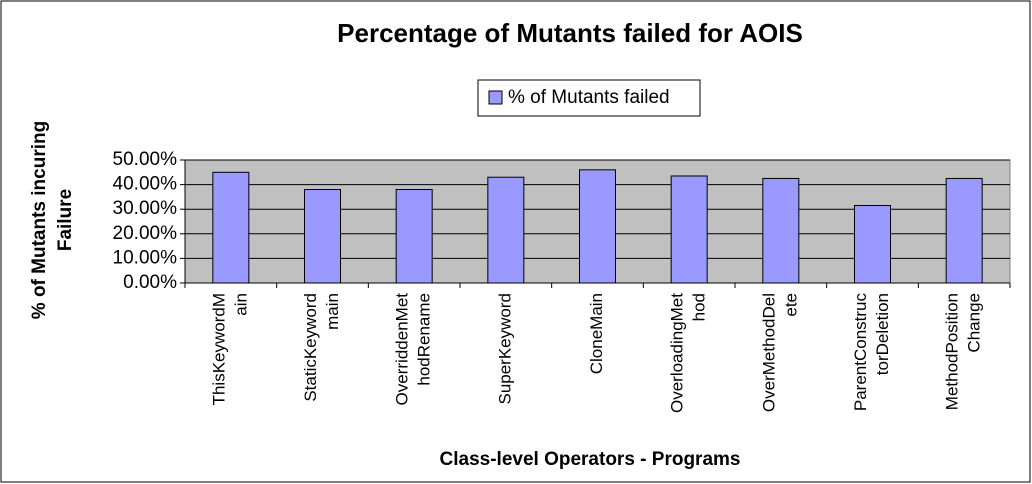  Describe the element at coordinates (974, 323) in the screenshot. I see `x-tick-label-line: Change` at that location.